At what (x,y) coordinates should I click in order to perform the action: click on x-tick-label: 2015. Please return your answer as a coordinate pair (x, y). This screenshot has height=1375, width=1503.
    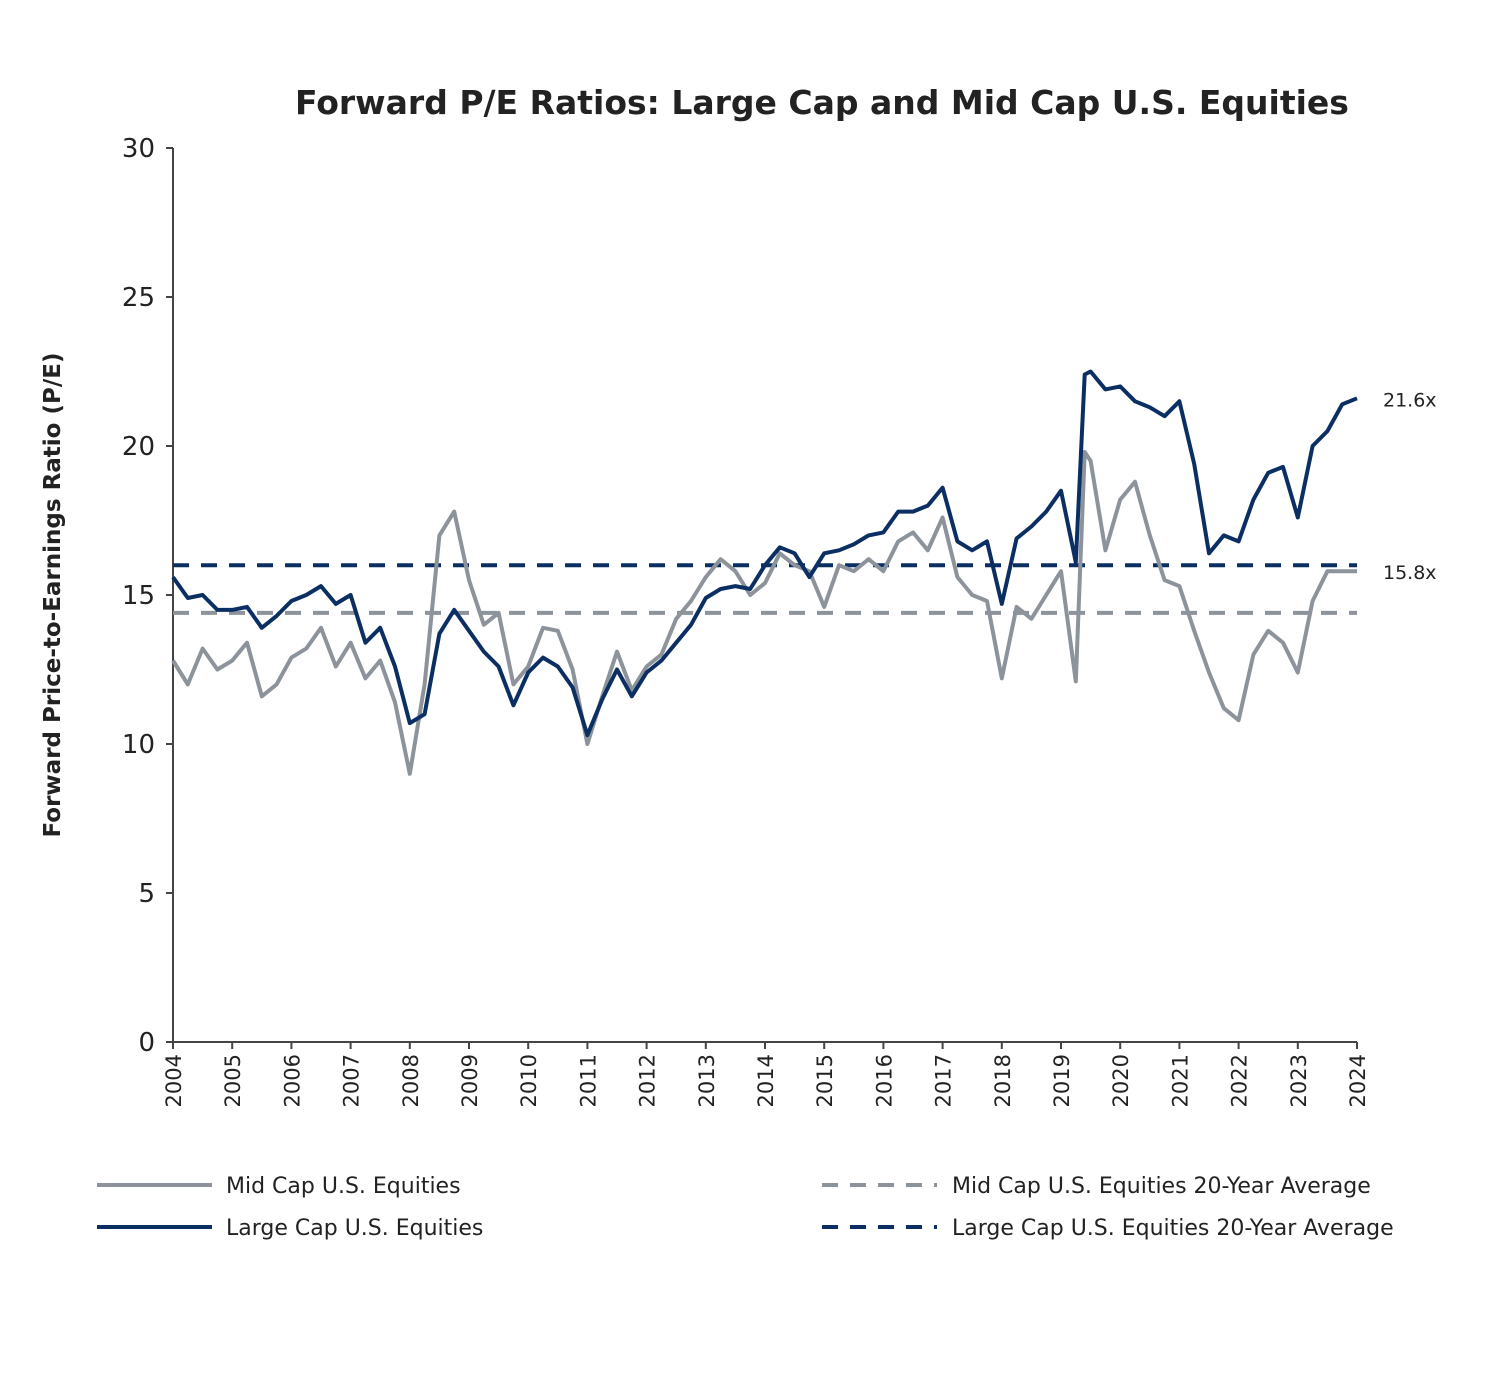
    Looking at the image, I should click on (825, 1080).